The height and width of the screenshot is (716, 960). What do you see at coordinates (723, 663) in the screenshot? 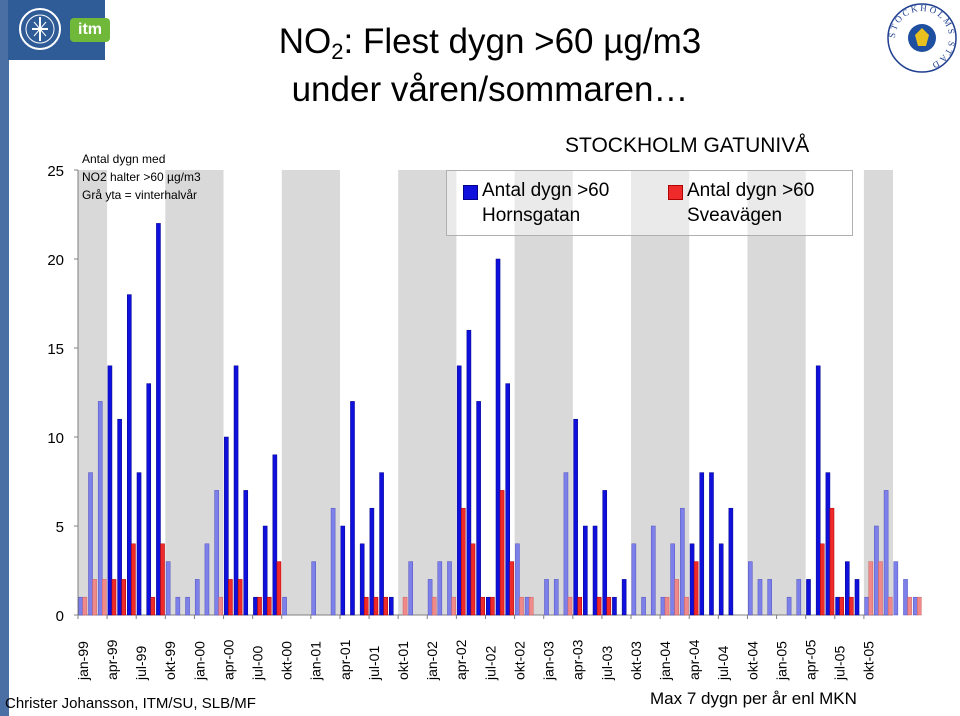
I see `x-tick-label: jul-04` at bounding box center [723, 663].